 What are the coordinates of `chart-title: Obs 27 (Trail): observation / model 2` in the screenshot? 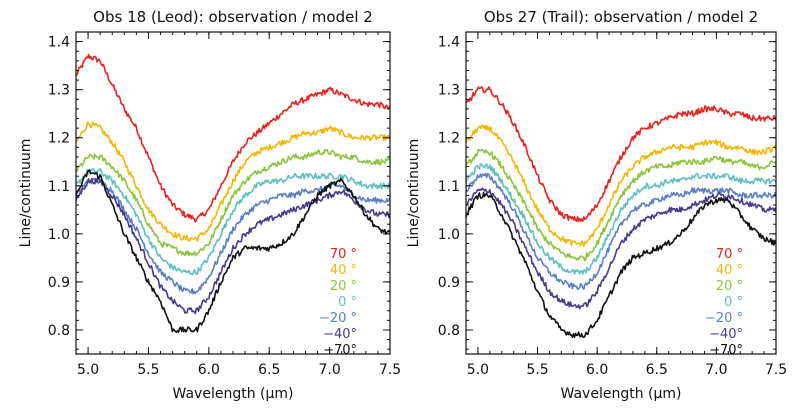 It's located at (621, 17).